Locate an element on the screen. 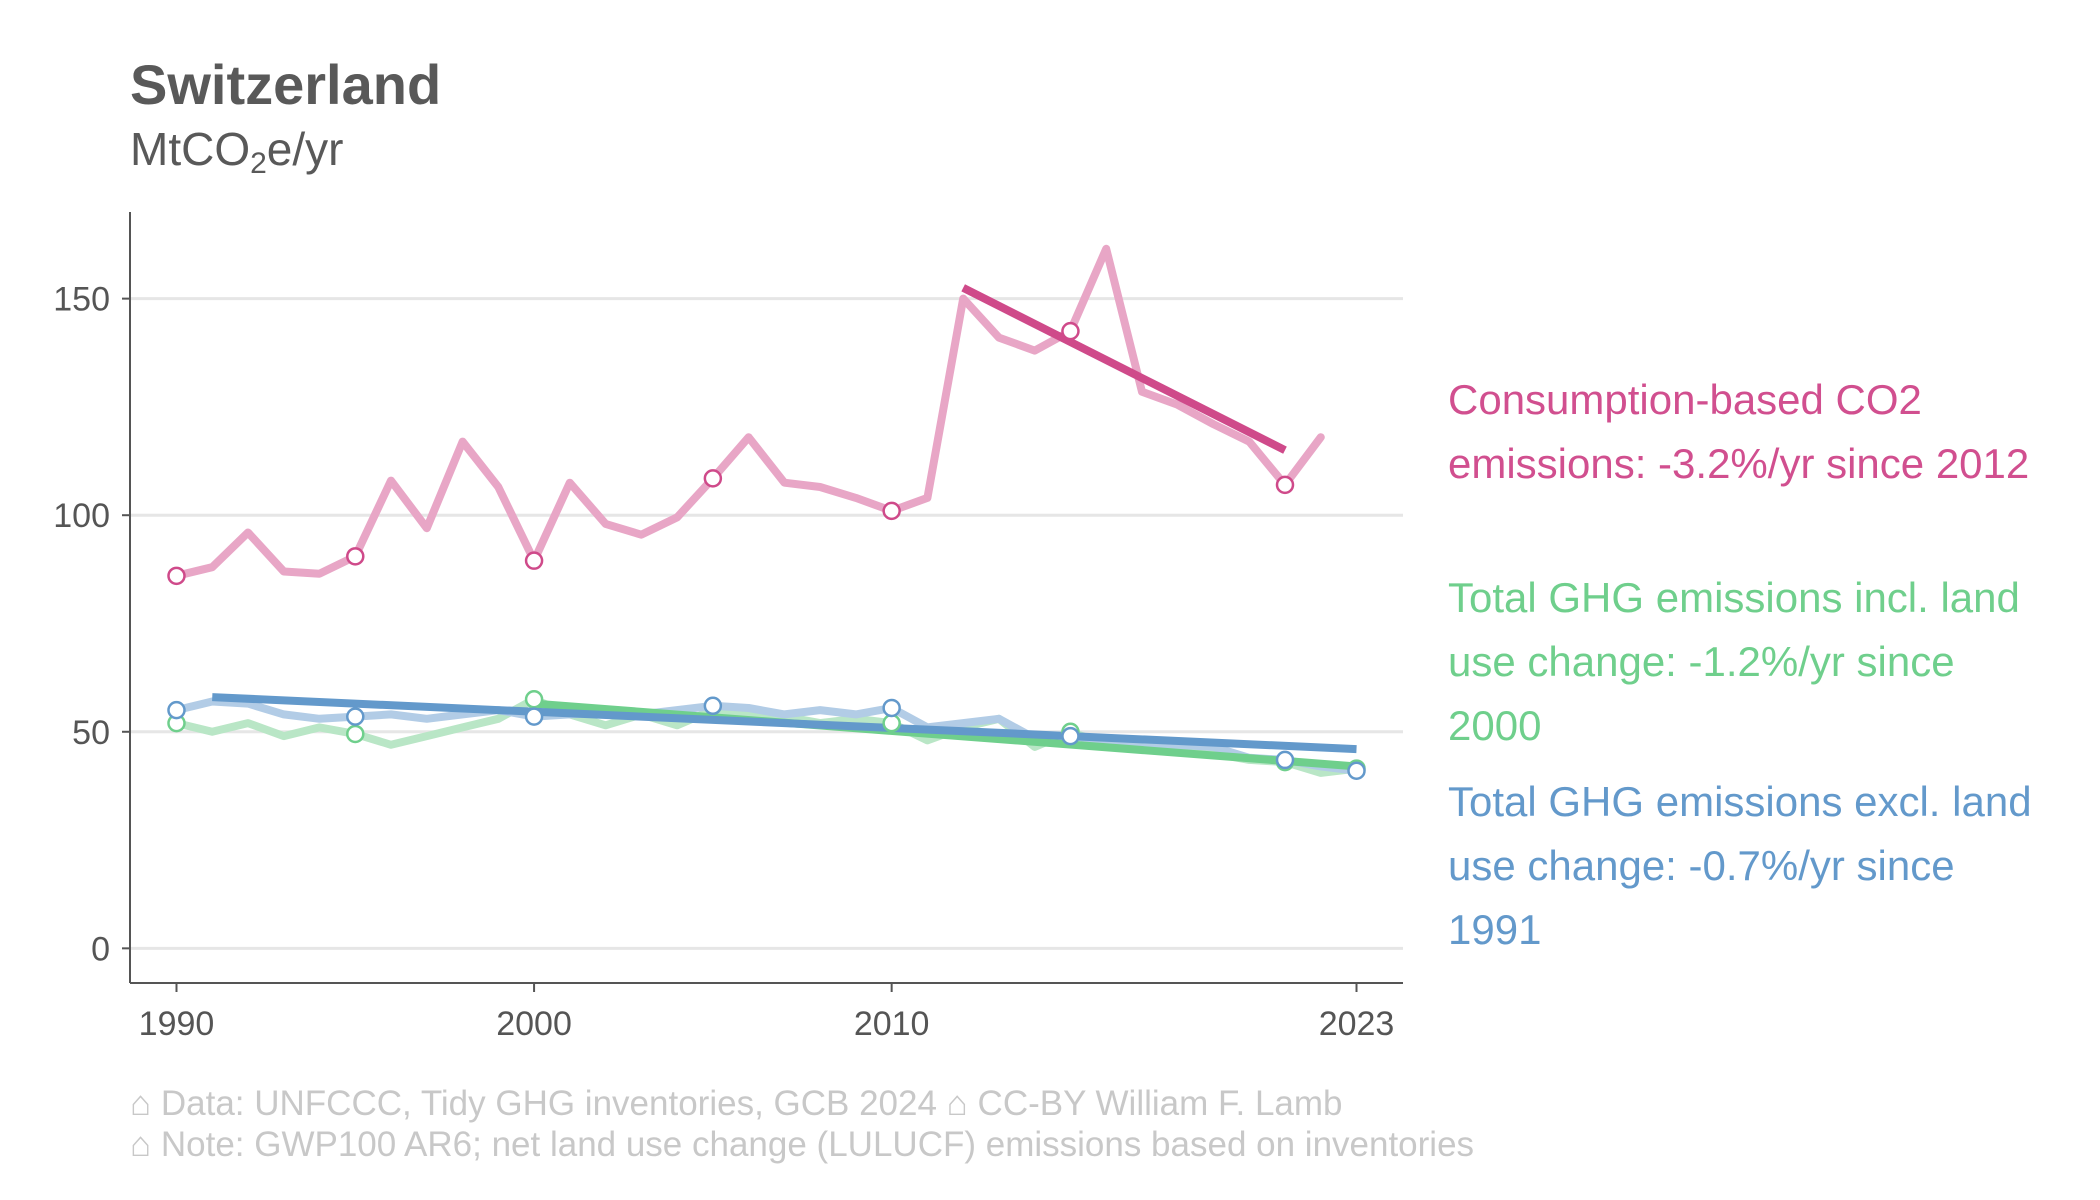  marker-excl_luc-2021 is located at coordinates (1285, 760).